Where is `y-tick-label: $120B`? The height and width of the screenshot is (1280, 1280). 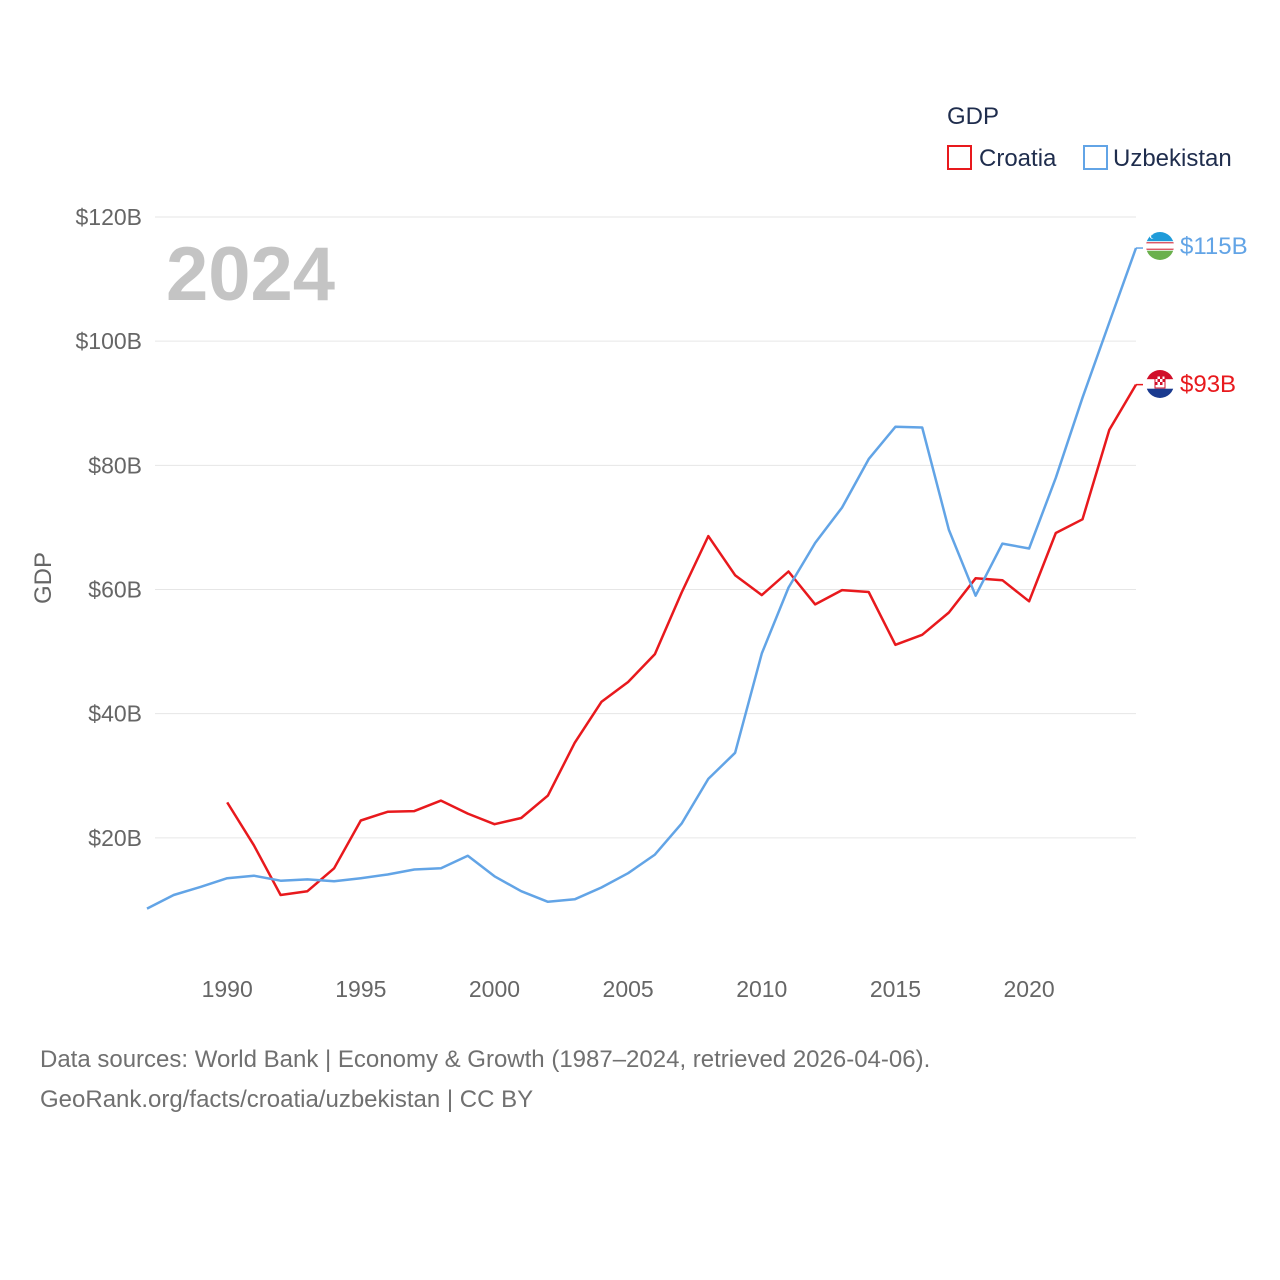
y-tick-label: $120B is located at coordinates (108, 217).